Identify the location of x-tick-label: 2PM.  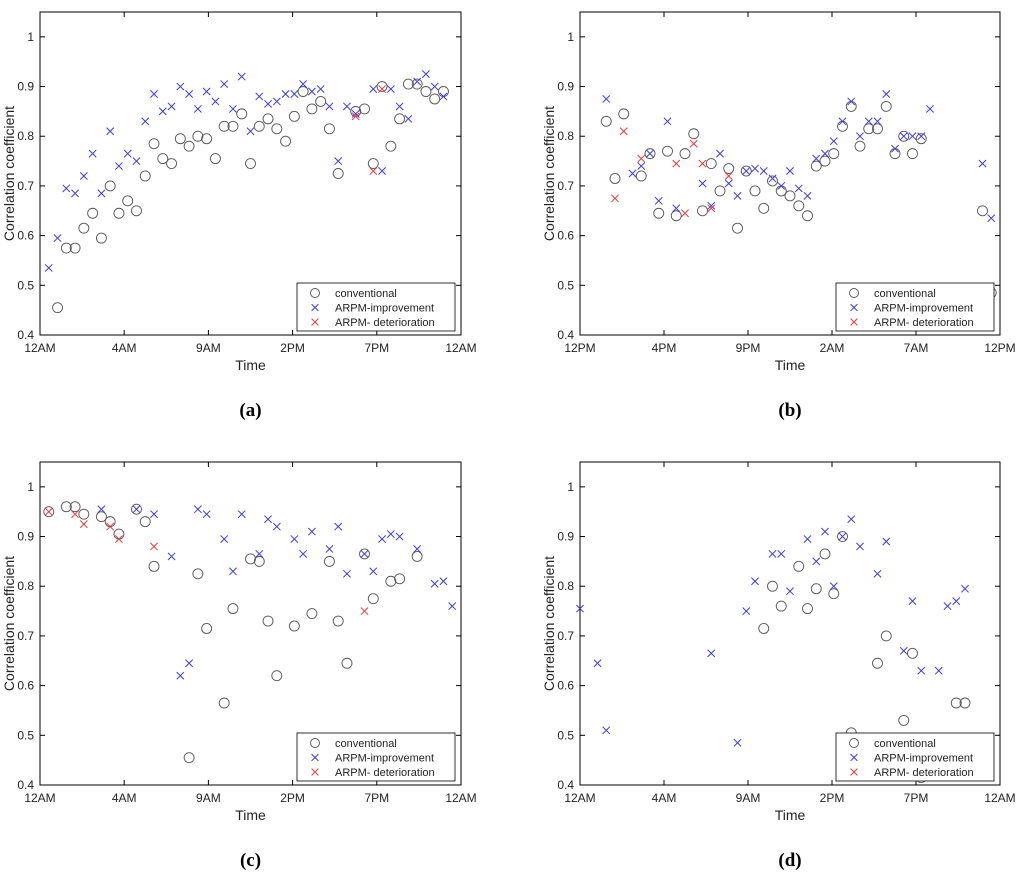
(292, 798).